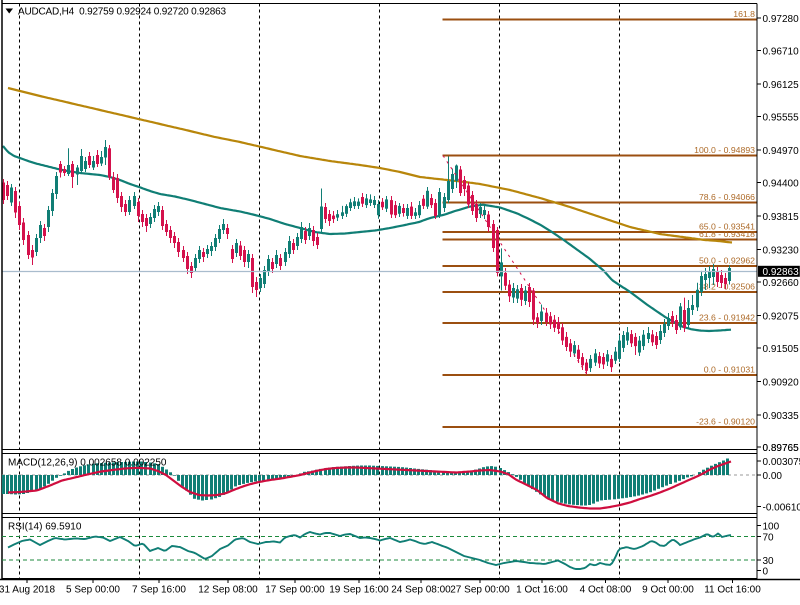 The width and height of the screenshot is (800, 605). What do you see at coordinates (87, 463) in the screenshot?
I see `svg-text:MACD(12,26,9) 0.002658 0.00225: MACD(12,26,9) 0.002658 0.002250` at bounding box center [87, 463].